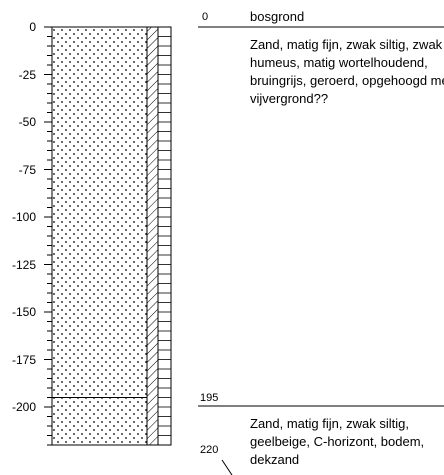 The image size is (444, 475). What do you see at coordinates (209, 398) in the screenshot?
I see `layer-2-top-depth: 195` at bounding box center [209, 398].